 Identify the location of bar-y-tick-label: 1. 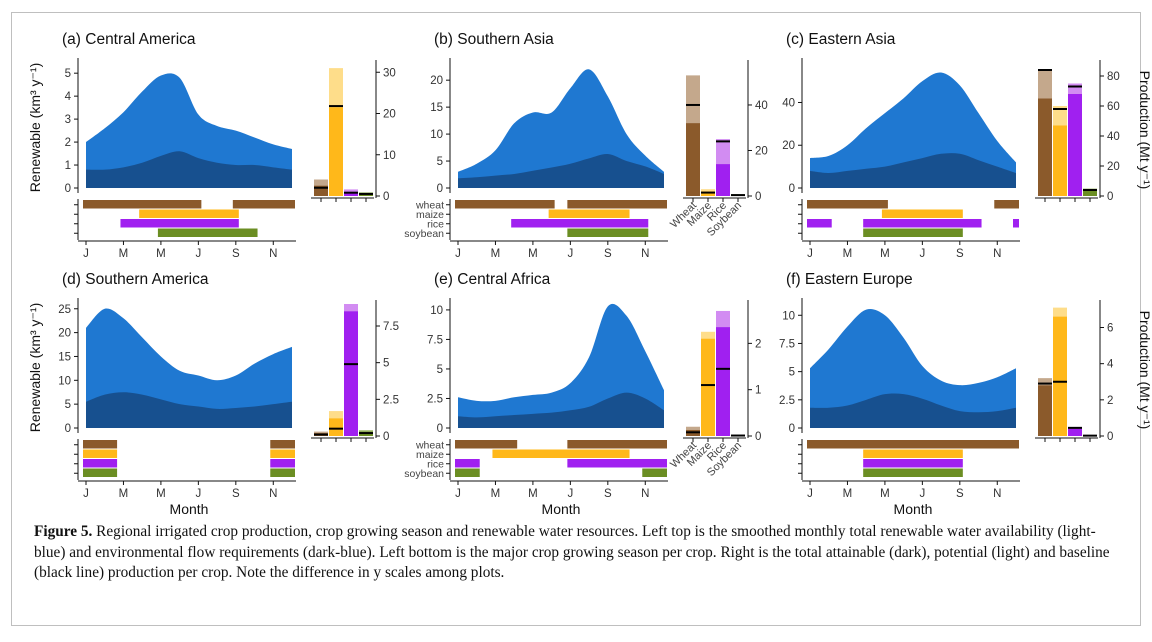
(758, 391).